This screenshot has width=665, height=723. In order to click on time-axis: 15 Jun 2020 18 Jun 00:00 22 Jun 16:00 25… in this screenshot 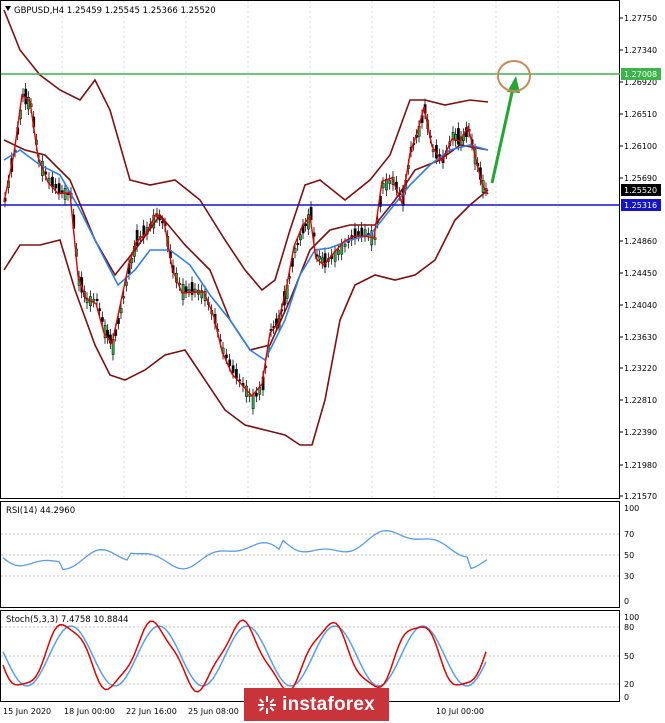, I will do `click(243, 711)`.